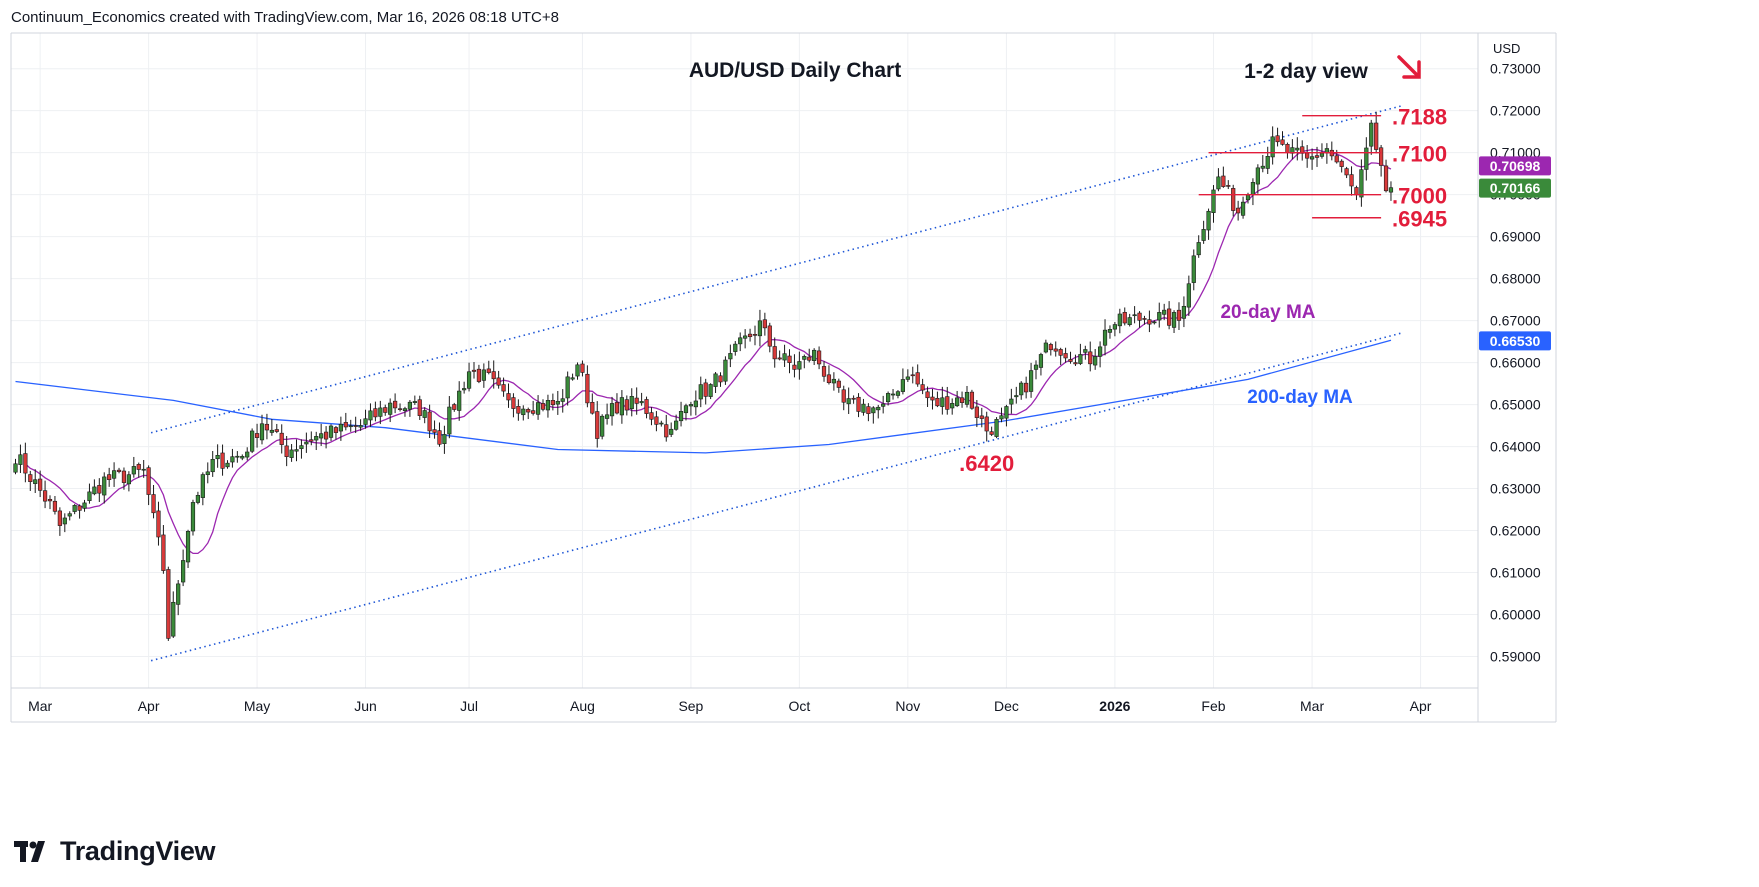 Image resolution: width=1759 pixels, height=887 pixels. I want to click on level-label: .7100, so click(1419, 154).